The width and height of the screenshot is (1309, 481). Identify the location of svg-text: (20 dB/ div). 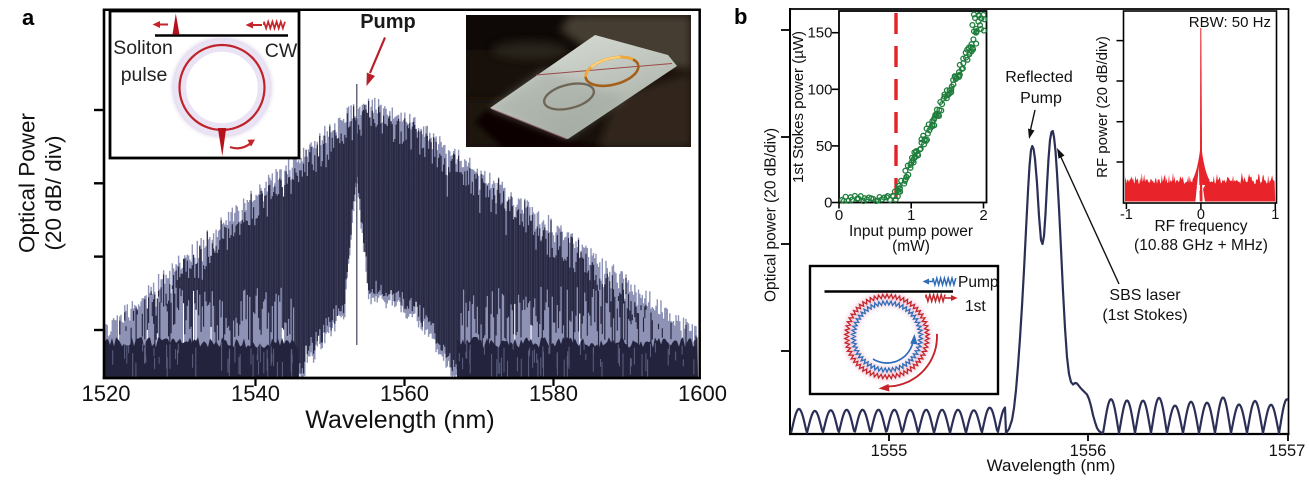
(53, 192).